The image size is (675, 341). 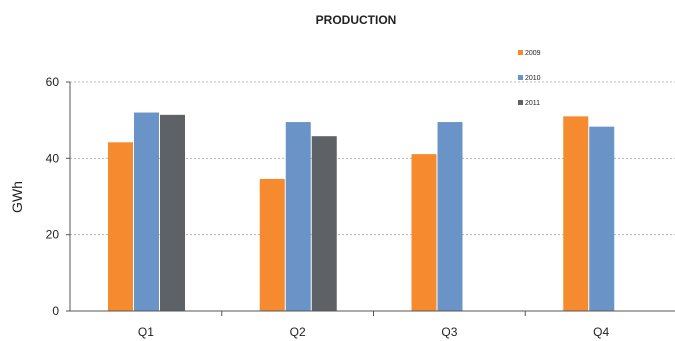 What do you see at coordinates (532, 103) in the screenshot?
I see `legend-label: 2011` at bounding box center [532, 103].